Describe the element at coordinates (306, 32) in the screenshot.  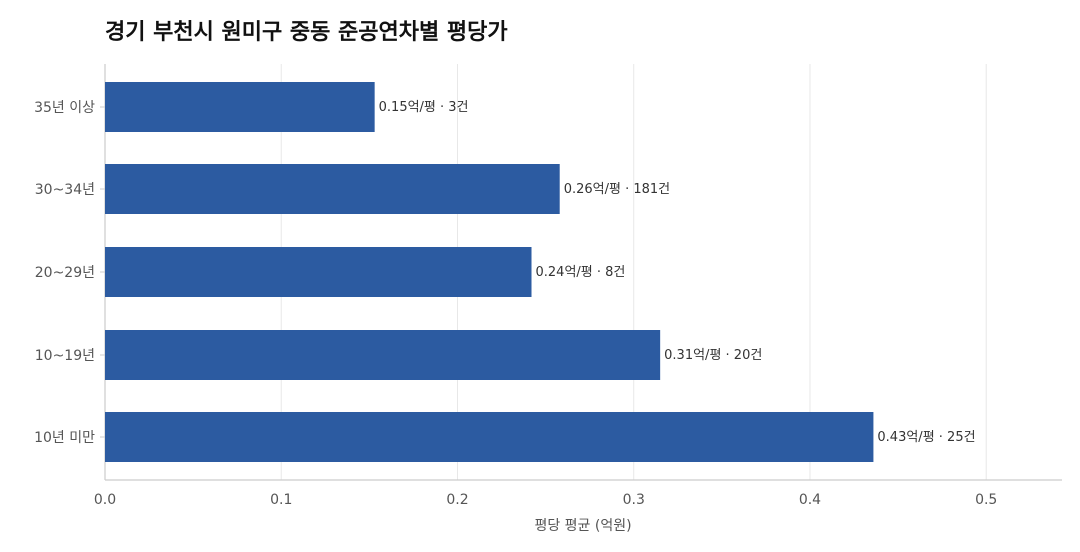
I see `chart-title: 경기 부천시 원미구 중동 준공연차별 평당가` at that location.